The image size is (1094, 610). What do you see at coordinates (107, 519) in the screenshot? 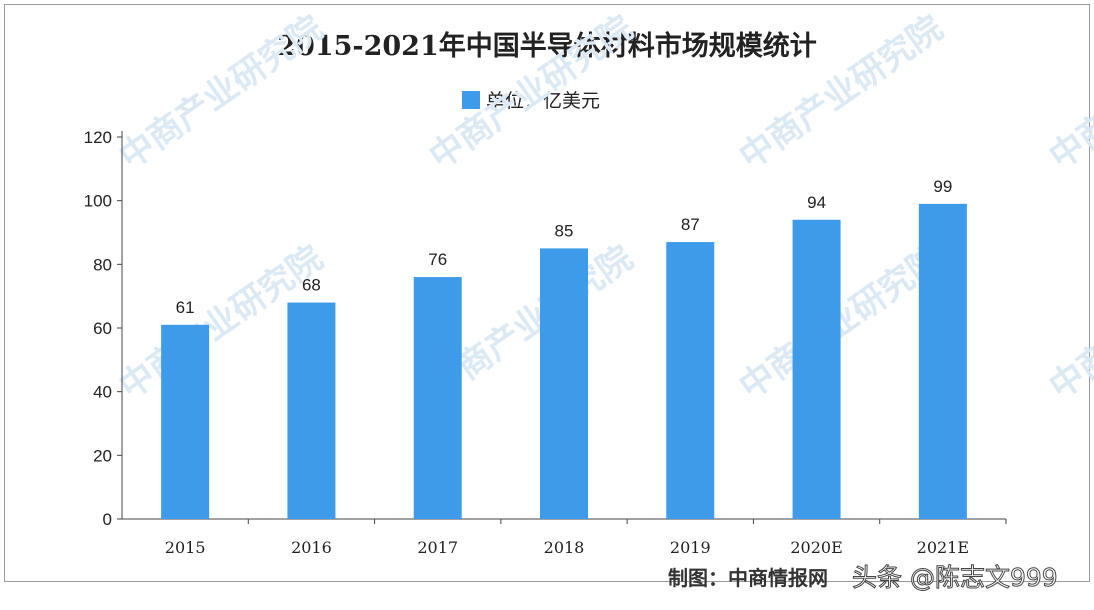
I see `y-tick-label: 0` at bounding box center [107, 519].